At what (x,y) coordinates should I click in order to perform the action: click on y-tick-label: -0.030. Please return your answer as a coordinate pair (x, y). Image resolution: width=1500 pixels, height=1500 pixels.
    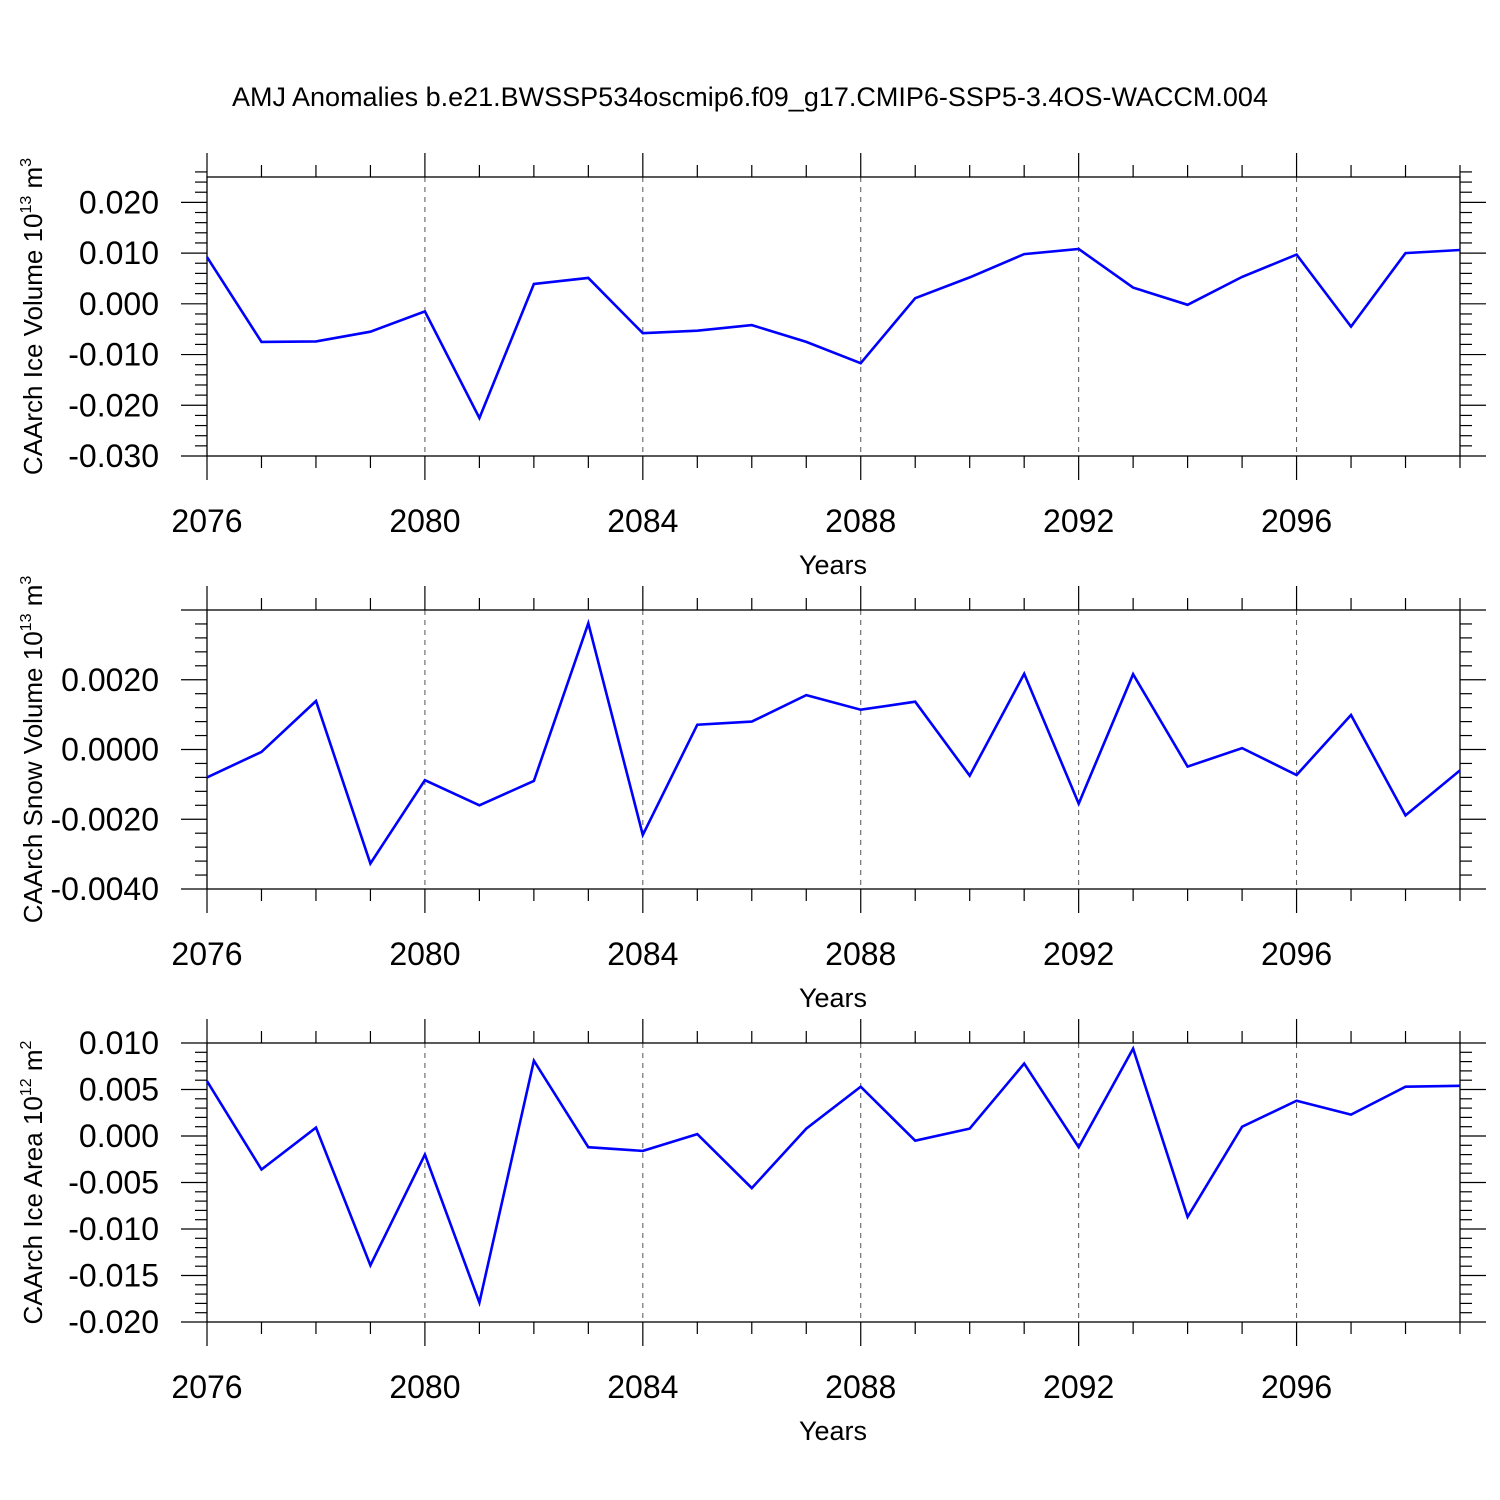
    Looking at the image, I should click on (113, 456).